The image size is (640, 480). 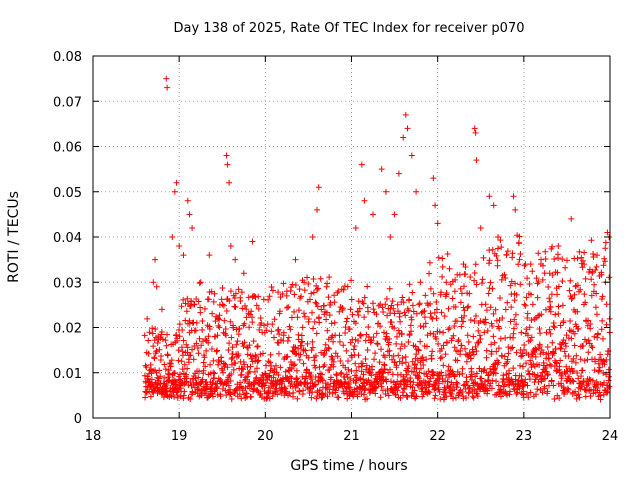 I want to click on y-tick-label: 0.02, so click(x=67, y=329).